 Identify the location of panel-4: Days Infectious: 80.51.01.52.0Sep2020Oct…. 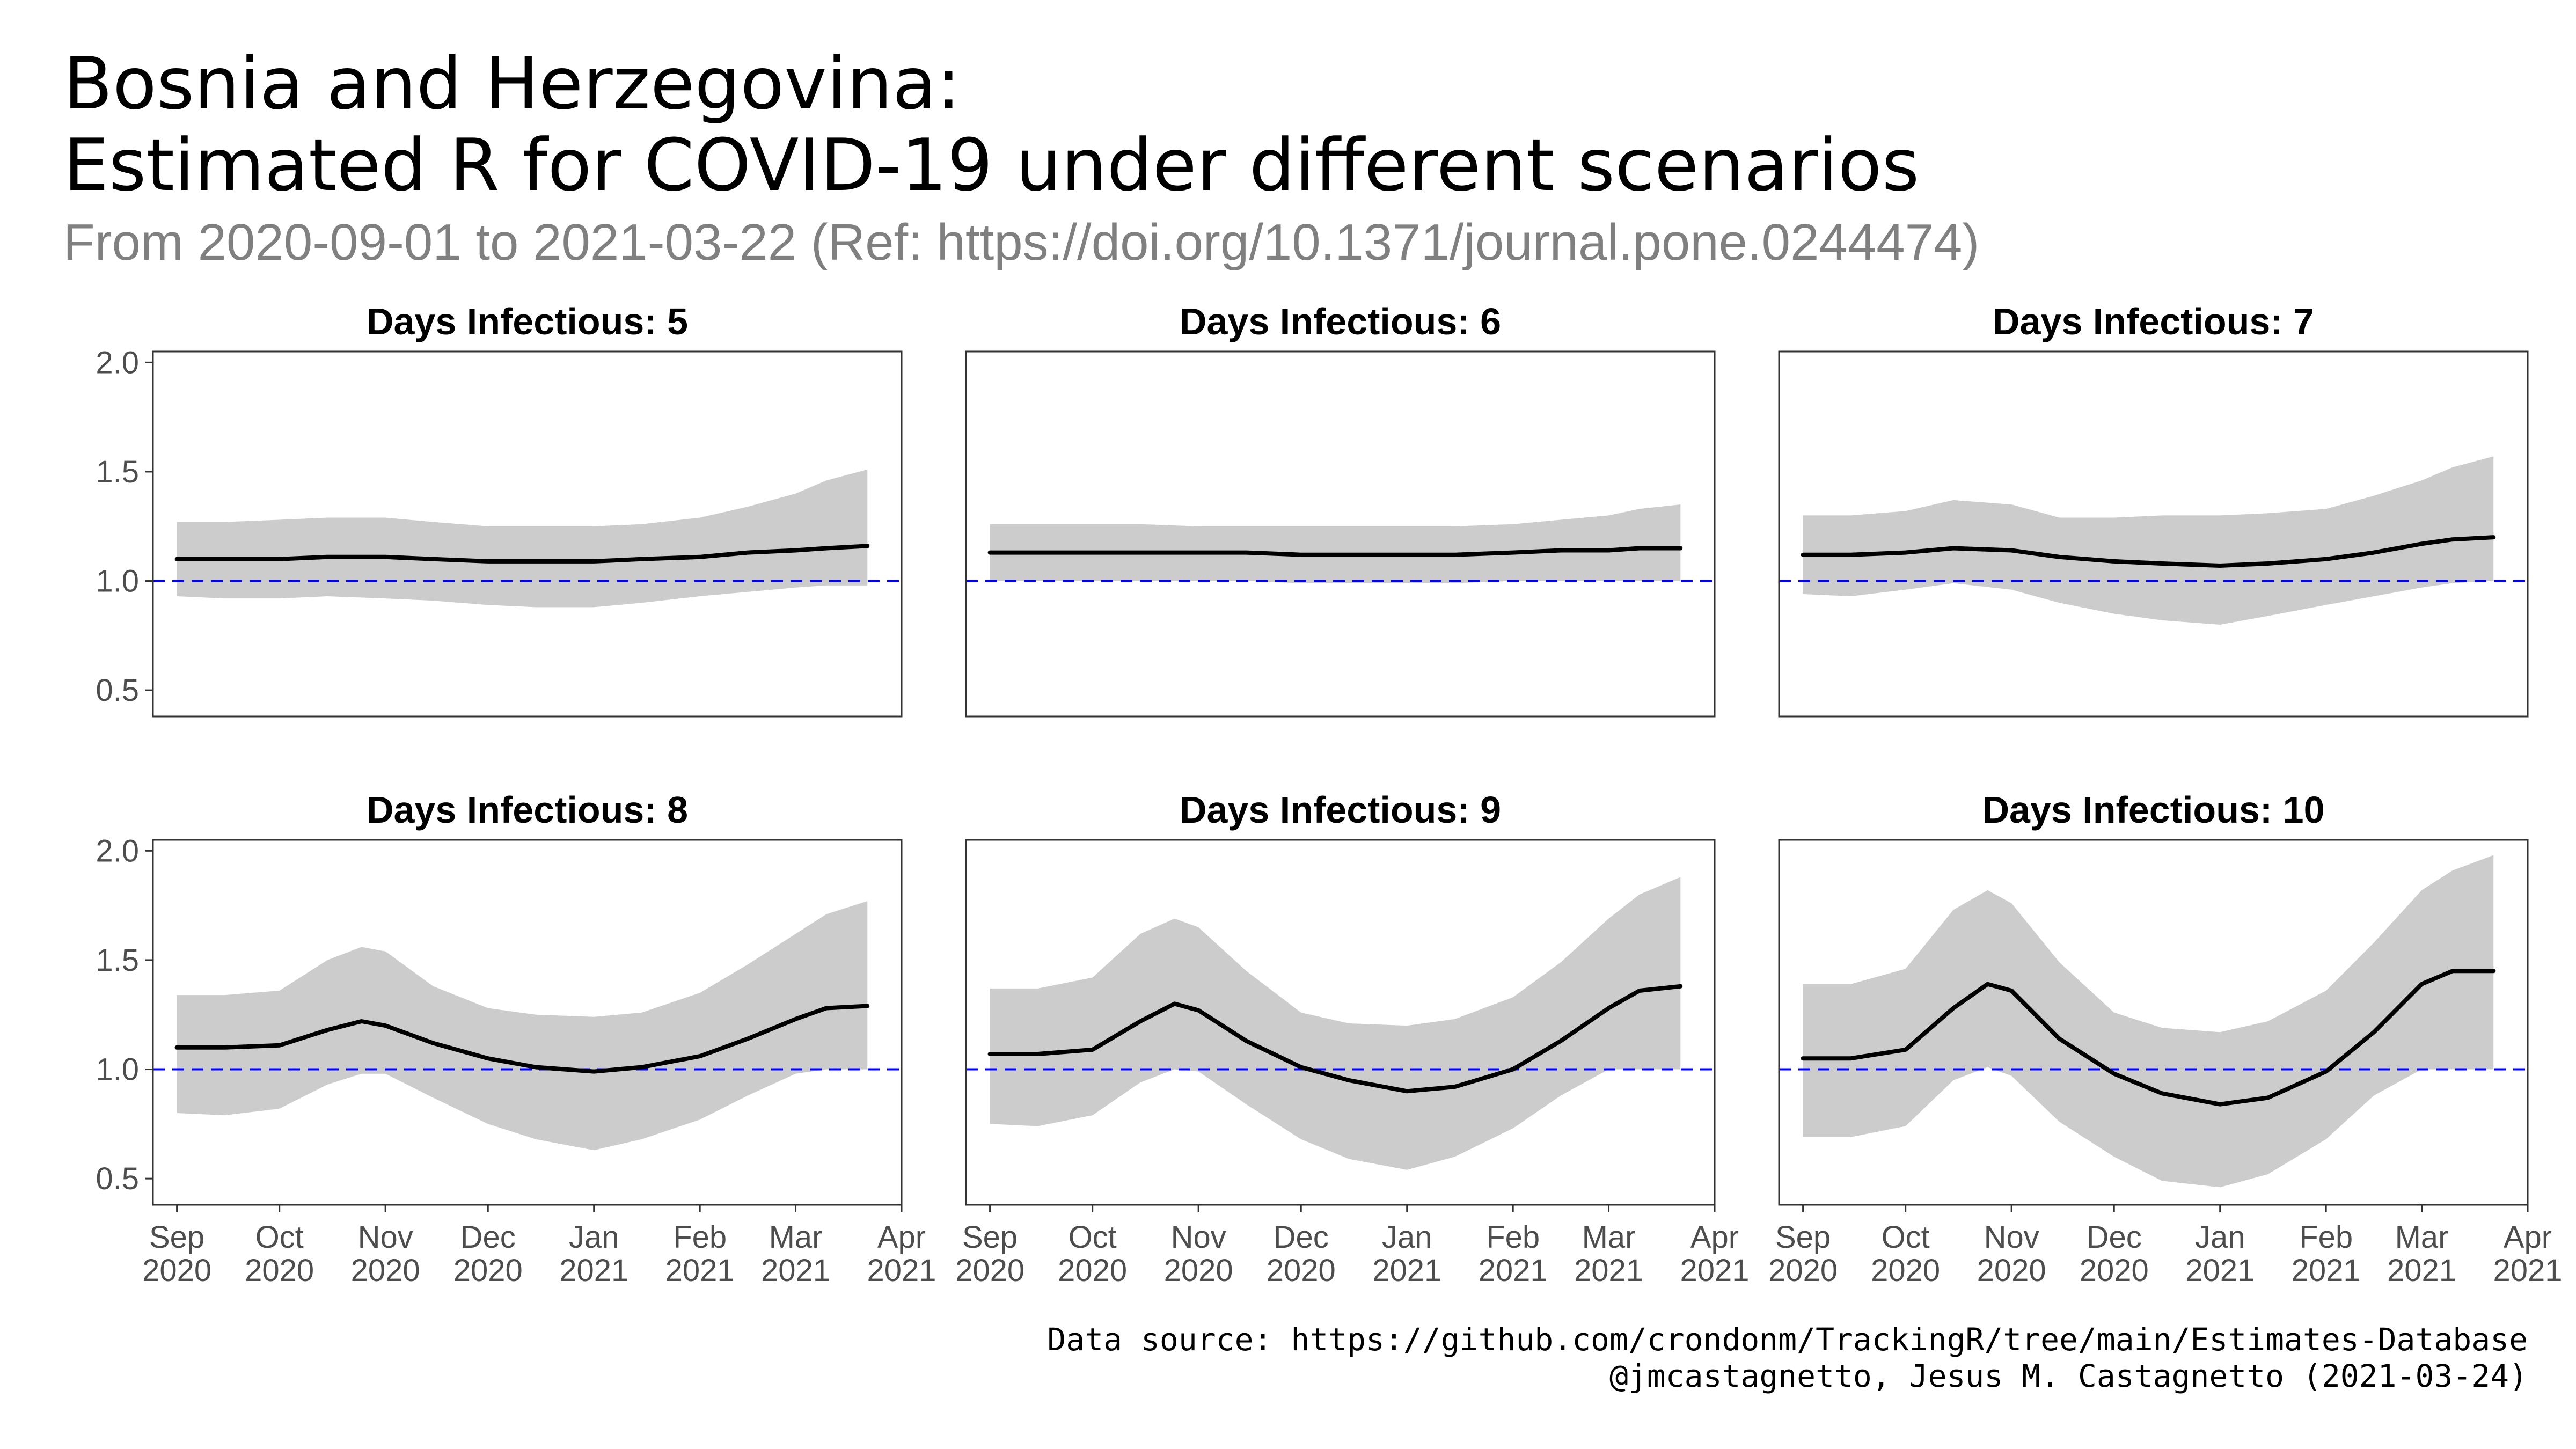
(516, 1038).